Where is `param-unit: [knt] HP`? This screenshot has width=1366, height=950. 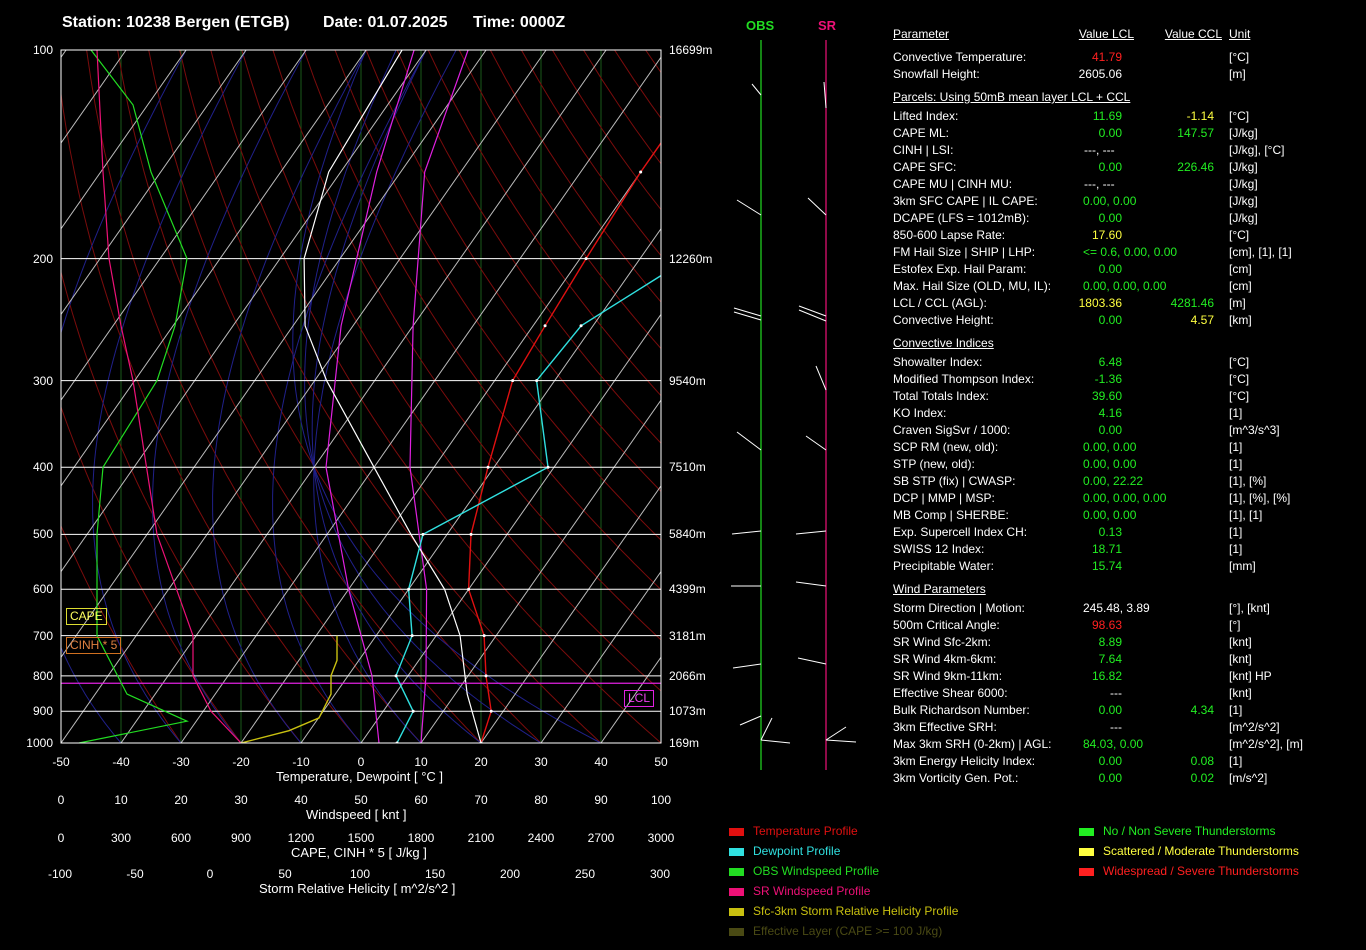
param-unit: [knt] HP is located at coordinates (1250, 676).